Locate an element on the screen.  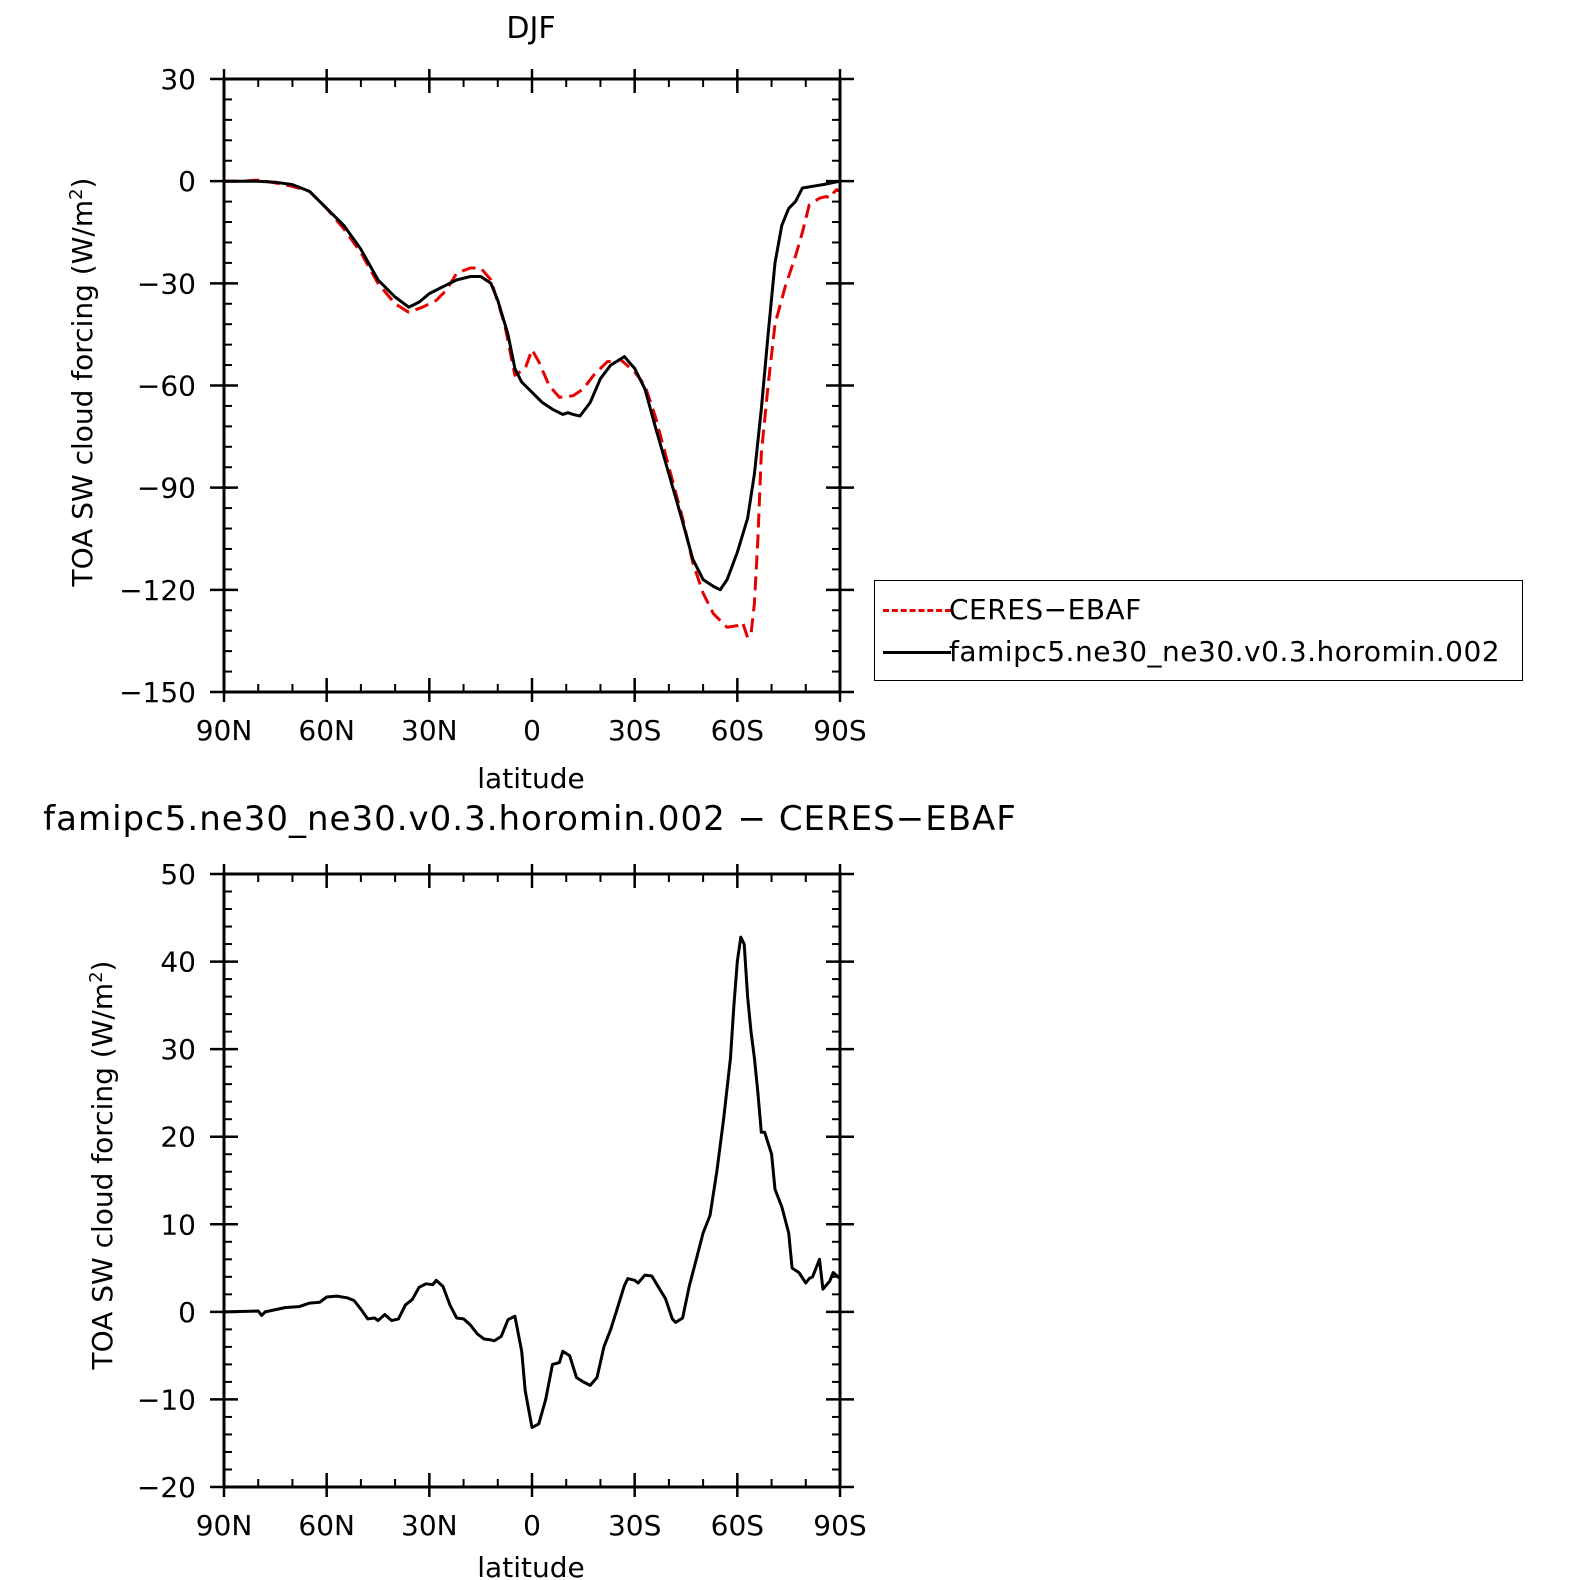
top-y-axis-label-end: ) is located at coordinates (82, 183).